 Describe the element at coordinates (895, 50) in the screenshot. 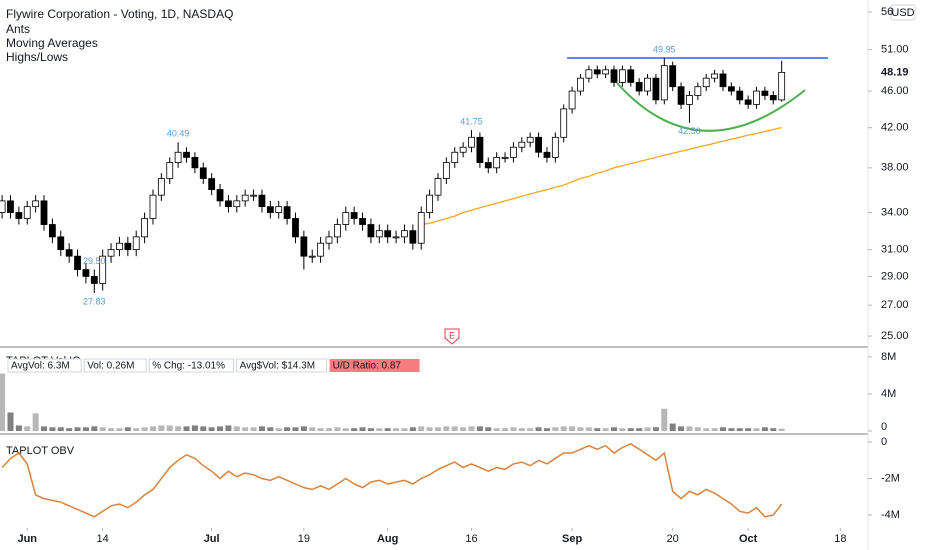

I see `y-tick-label: 51.00` at that location.